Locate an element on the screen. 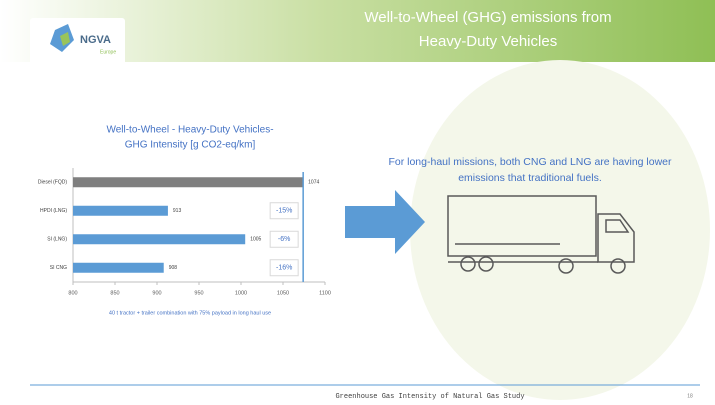 The width and height of the screenshot is (715, 405). value-label: 1074 is located at coordinates (313, 183).